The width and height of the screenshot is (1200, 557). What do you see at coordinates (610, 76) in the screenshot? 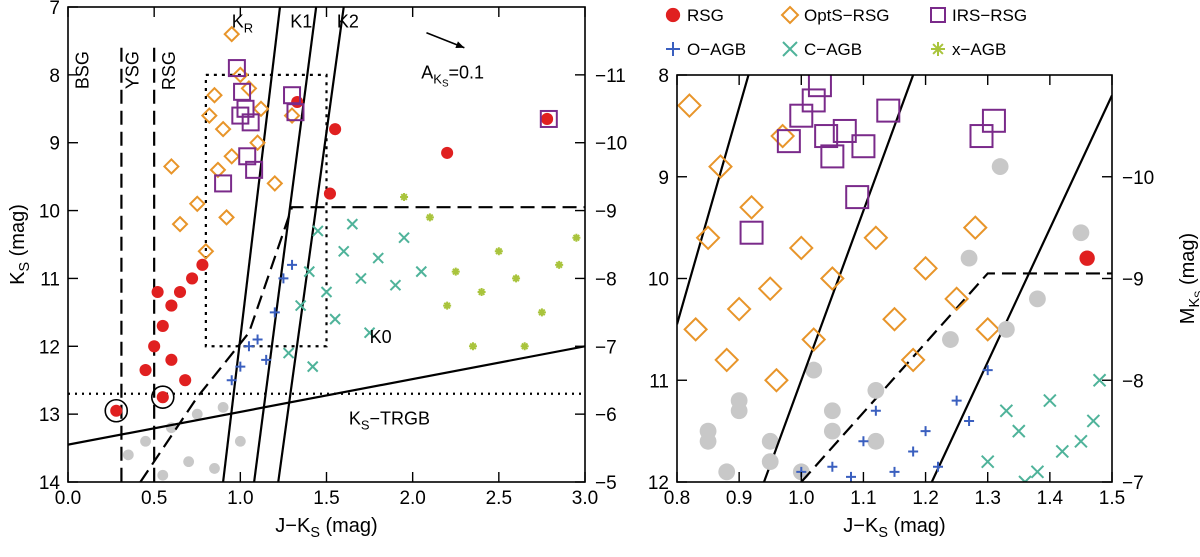
I see `left-panel-right-tick-label: −11` at bounding box center [610, 76].